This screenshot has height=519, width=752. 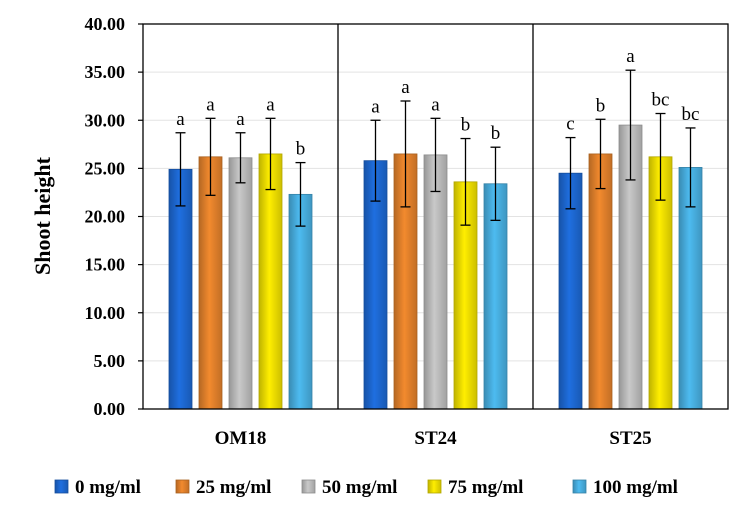 I want to click on legend: 0 mg/ml 25 mg/ml 50 mg/ml 75 mg/ml 100 mg/ml, so click(x=366, y=487).